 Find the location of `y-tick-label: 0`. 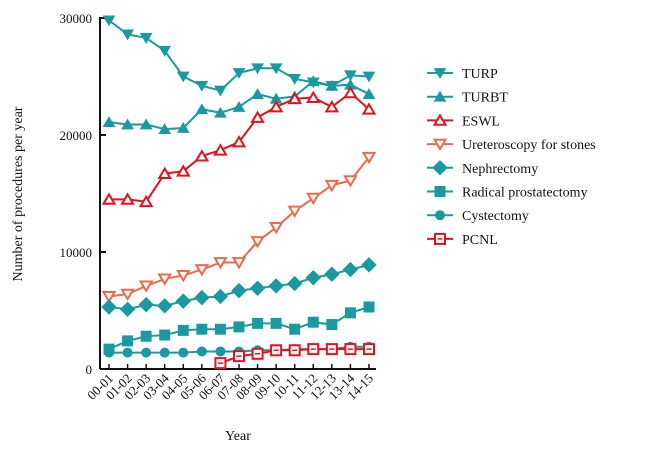

y-tick-label: 0 is located at coordinates (89, 369).